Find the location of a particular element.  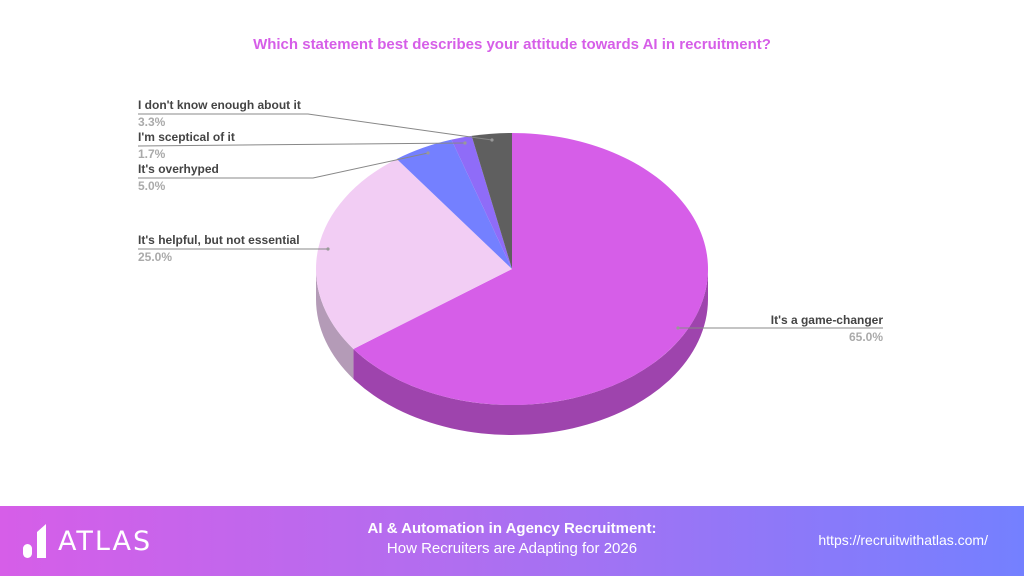

label-name: I don't know enough about it is located at coordinates (219, 105).